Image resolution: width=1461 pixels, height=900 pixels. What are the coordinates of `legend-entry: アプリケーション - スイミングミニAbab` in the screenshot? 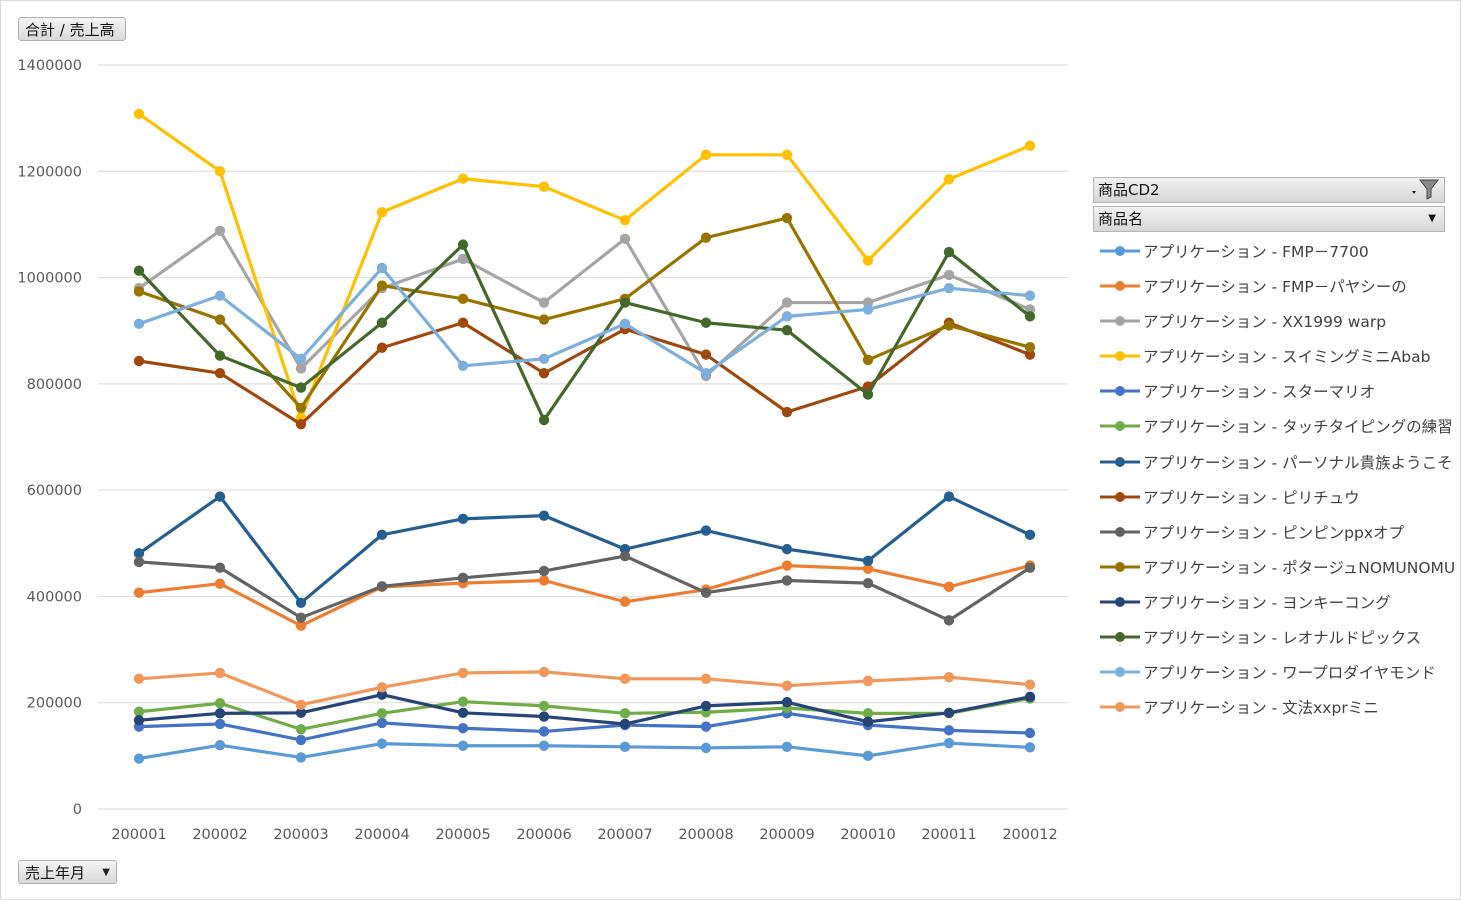 It's located at (1274, 358).